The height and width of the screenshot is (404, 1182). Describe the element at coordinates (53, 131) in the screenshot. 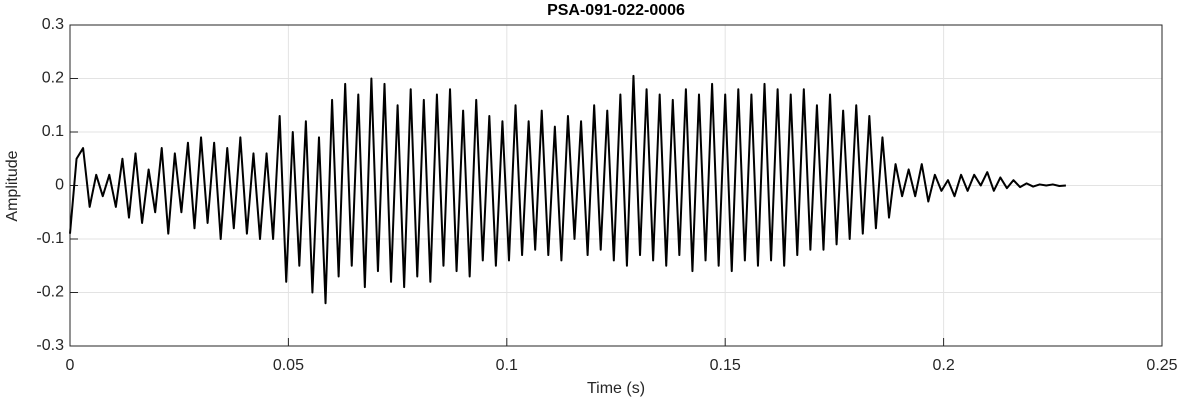

I see `y-tick-label: 0.1` at that location.